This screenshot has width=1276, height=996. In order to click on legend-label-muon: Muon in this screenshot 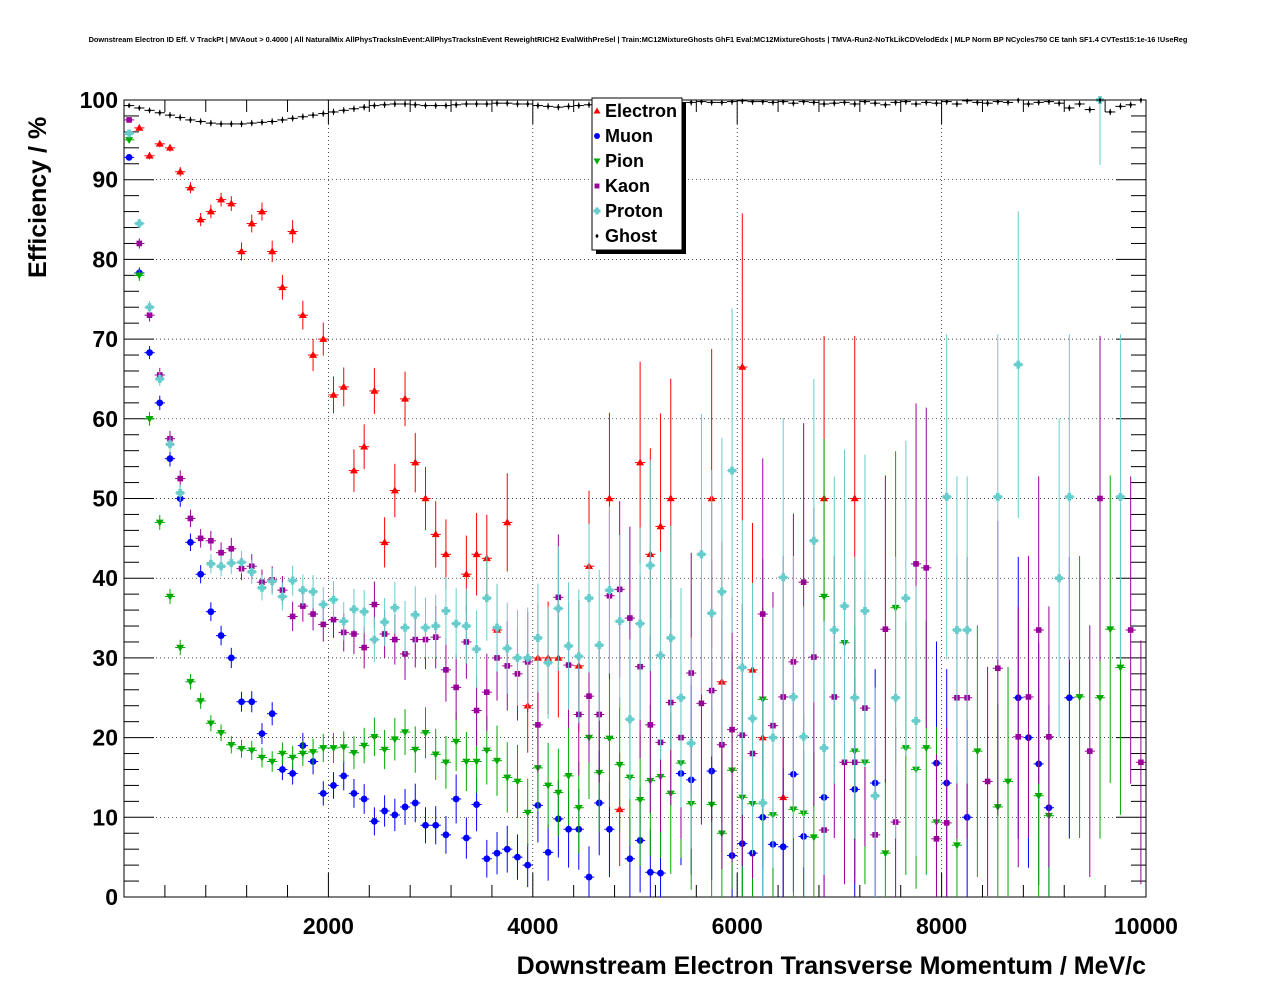, I will do `click(629, 136)`.